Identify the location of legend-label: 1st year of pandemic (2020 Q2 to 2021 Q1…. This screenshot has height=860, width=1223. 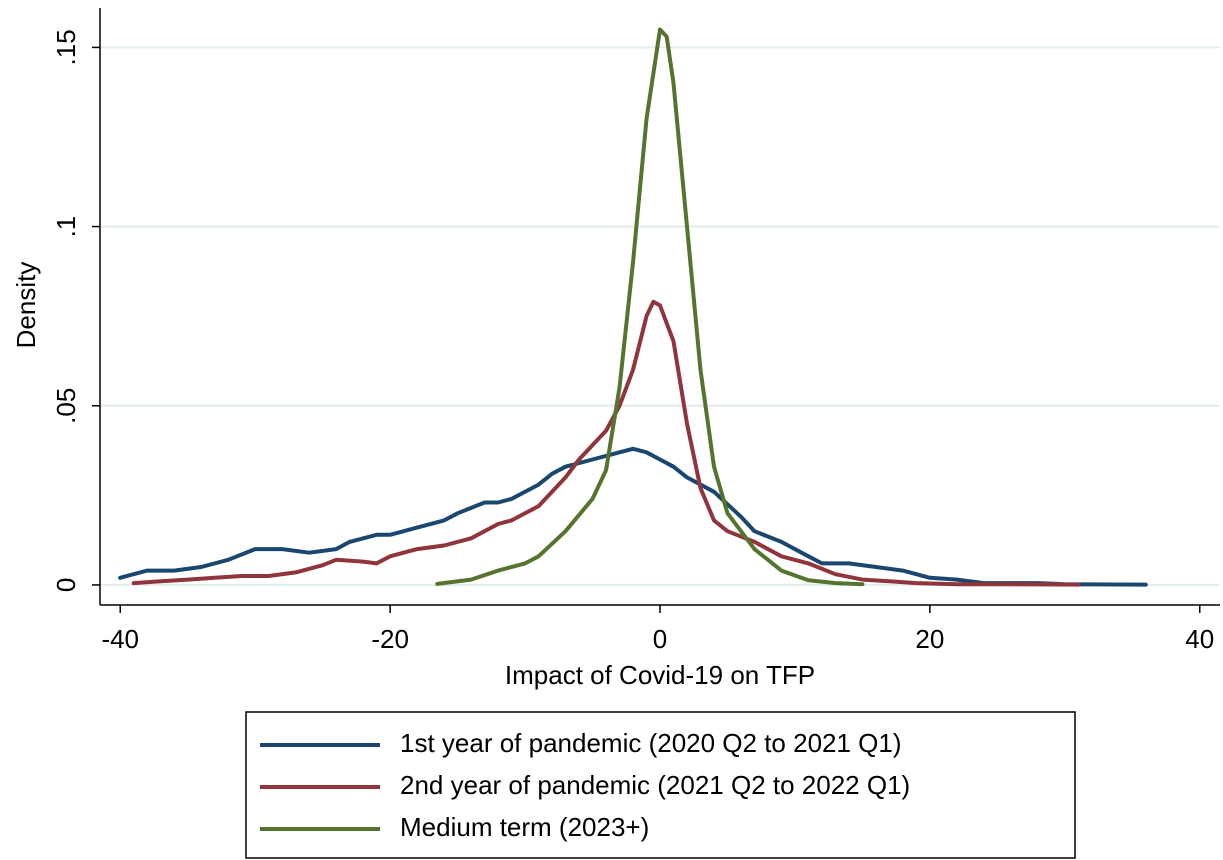
(651, 743).